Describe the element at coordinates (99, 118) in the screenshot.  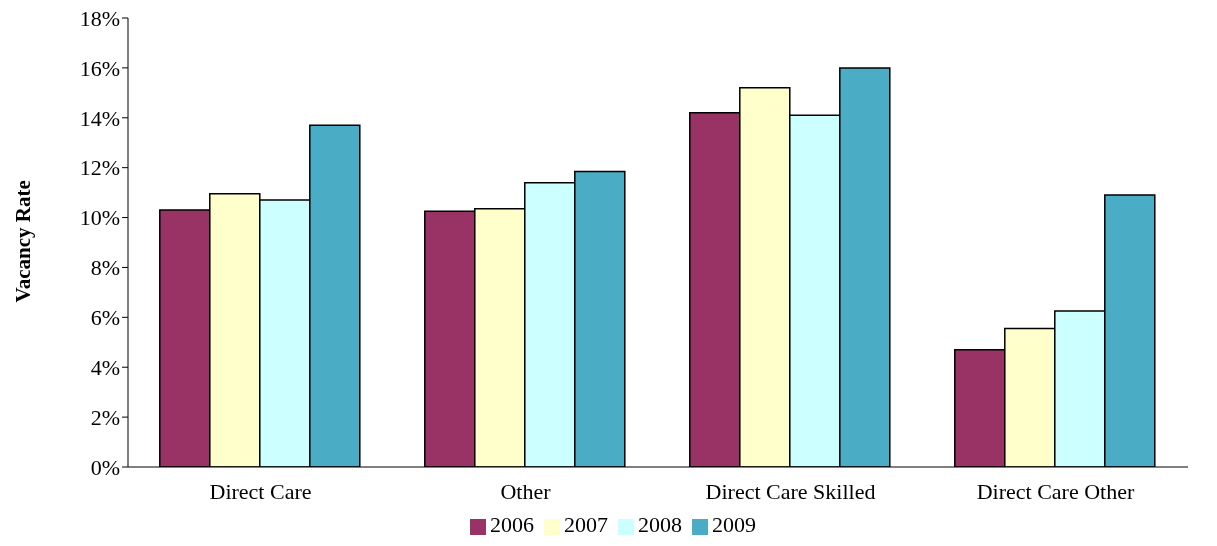
I see `y-tick-label: 14%` at that location.